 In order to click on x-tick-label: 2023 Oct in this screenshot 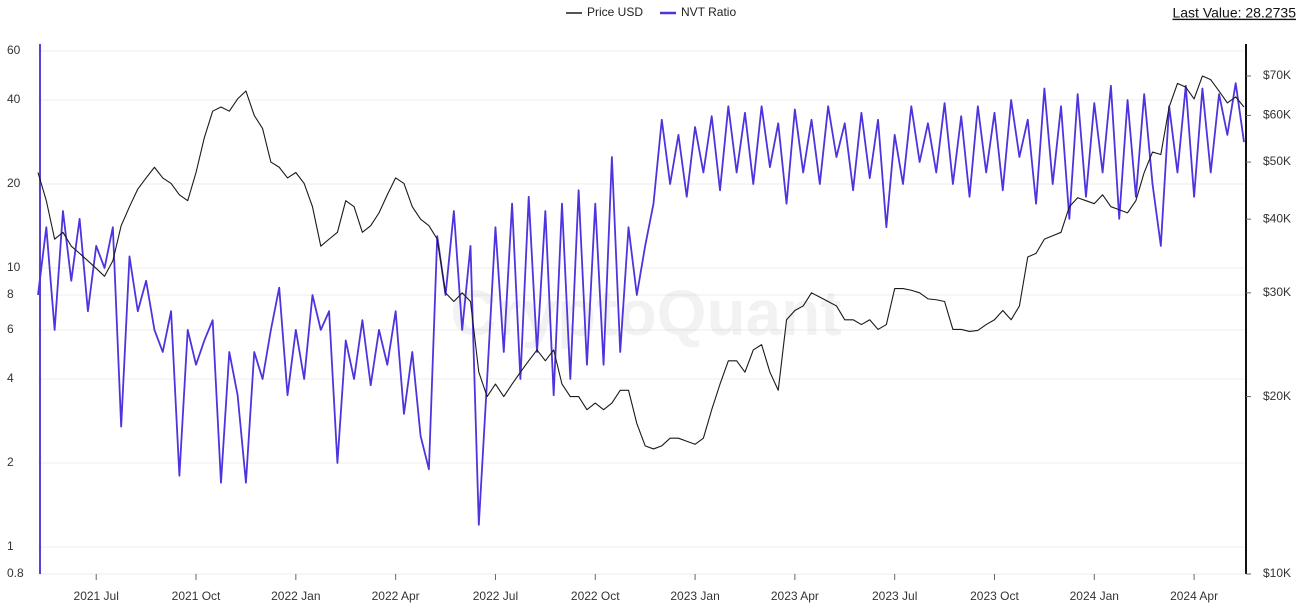, I will do `click(994, 596)`.